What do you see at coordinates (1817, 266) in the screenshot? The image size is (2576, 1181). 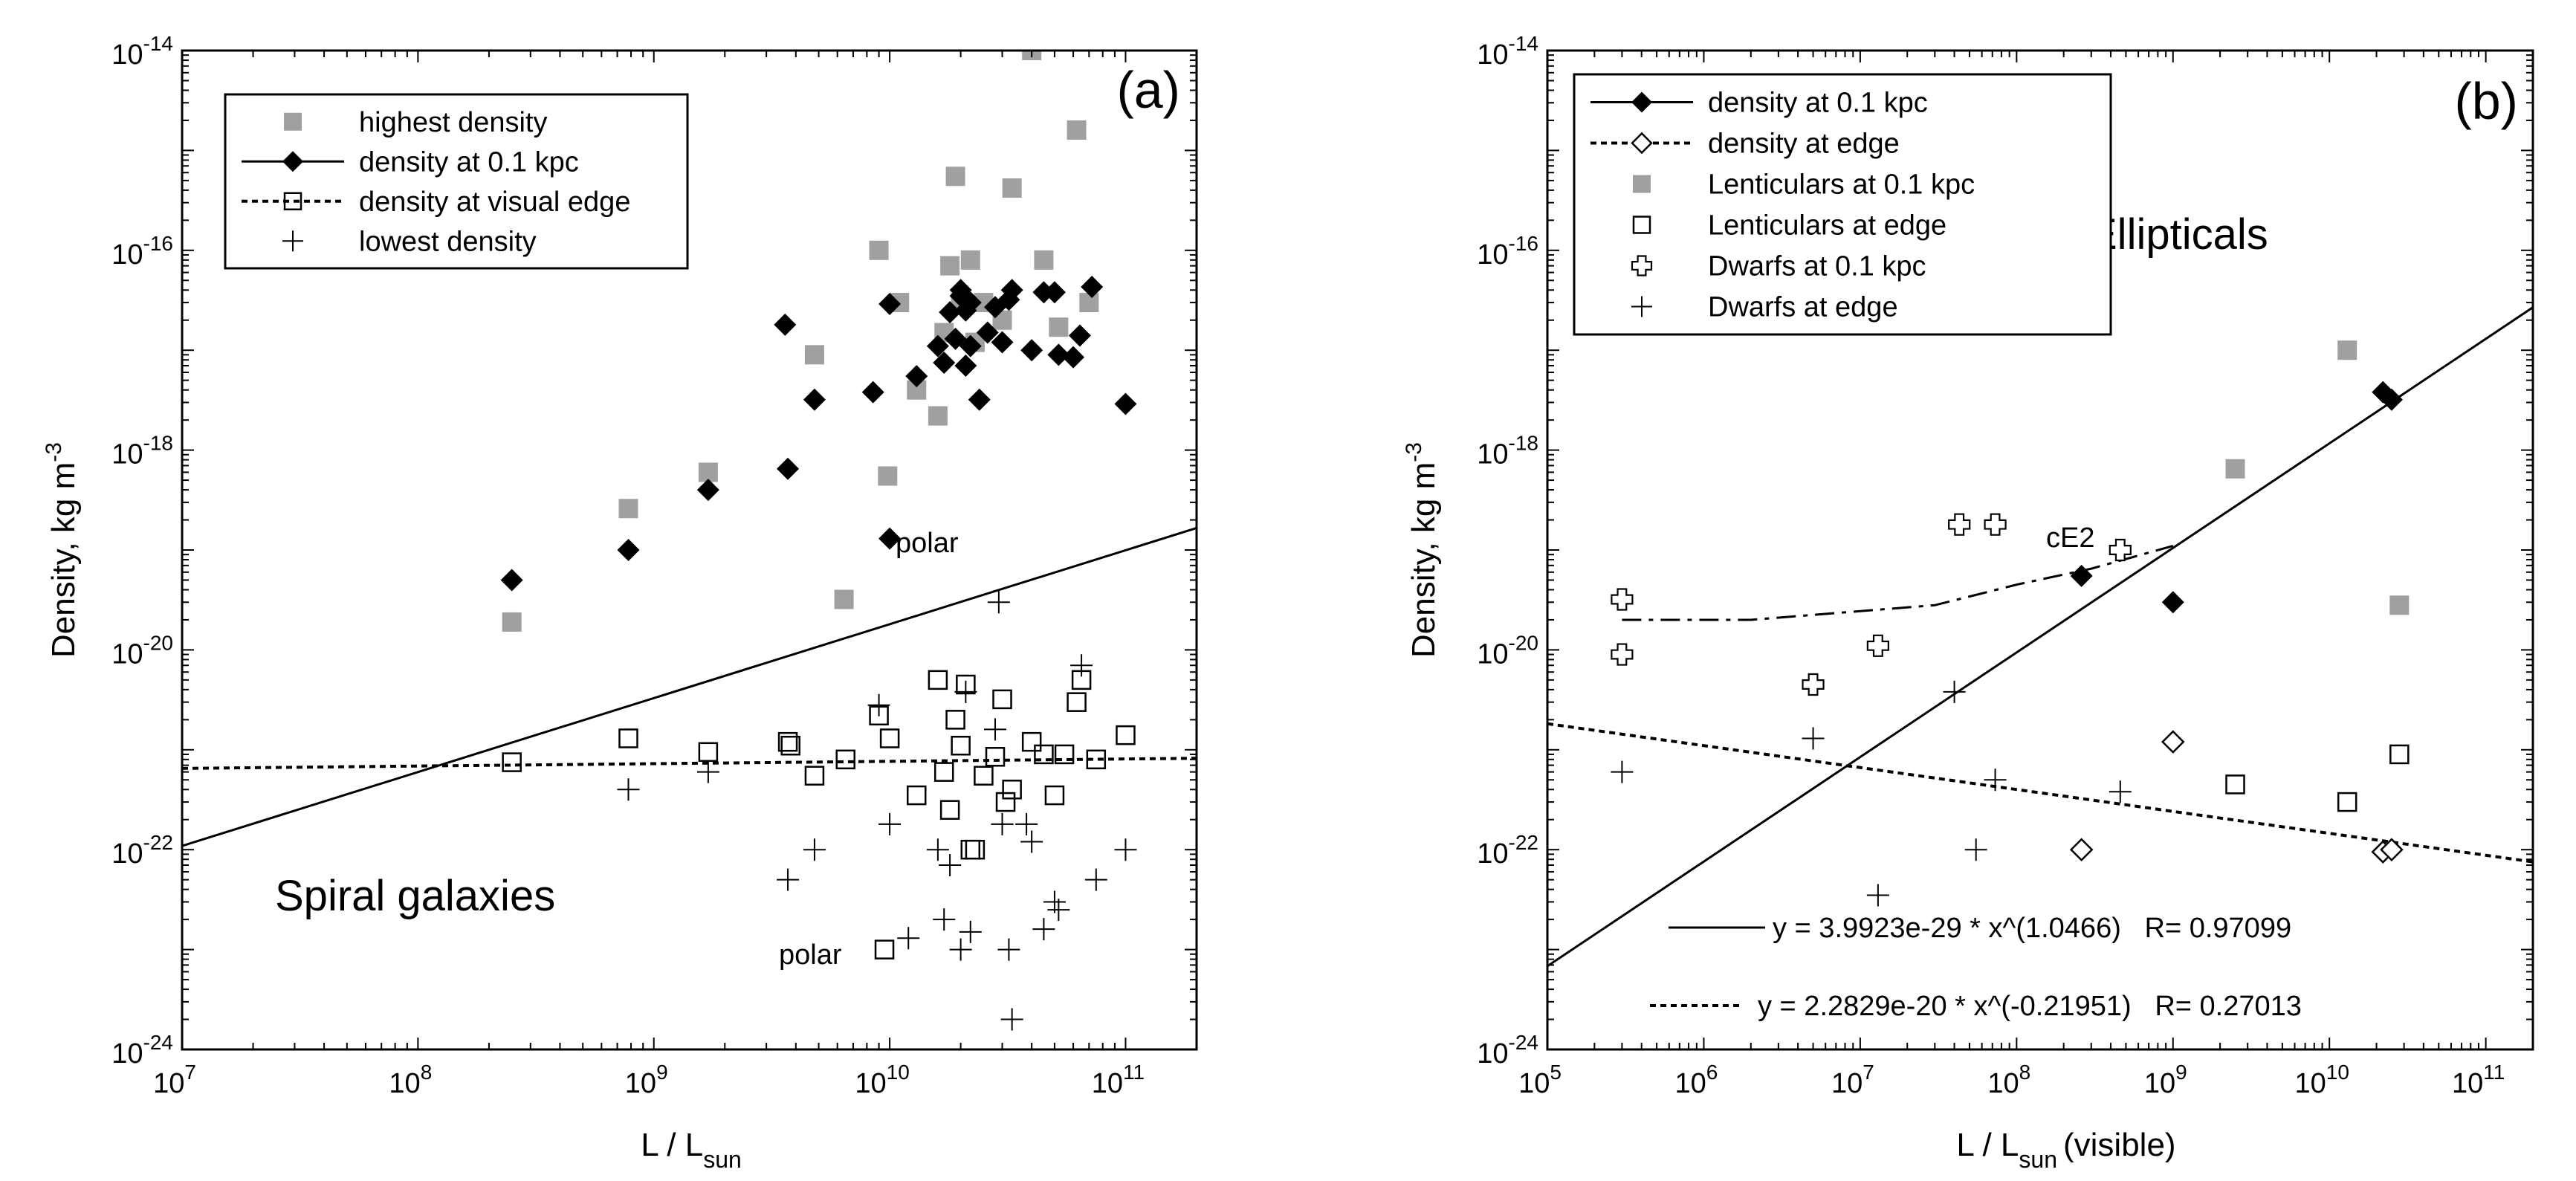 I see `legend-label-dwarfs-at-0-1-kpc: Dwarfs at 0.1 kpc` at bounding box center [1817, 266].